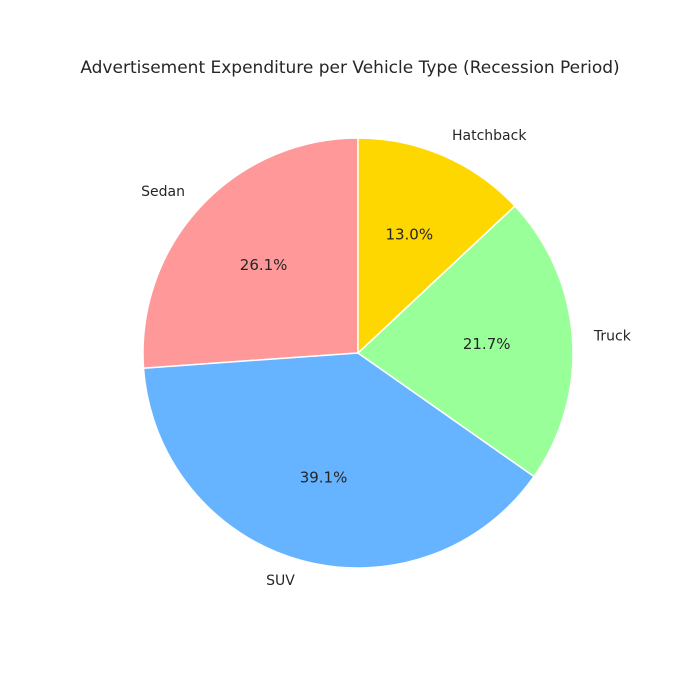  I want to click on pie-slice-sedan, so click(250, 253).